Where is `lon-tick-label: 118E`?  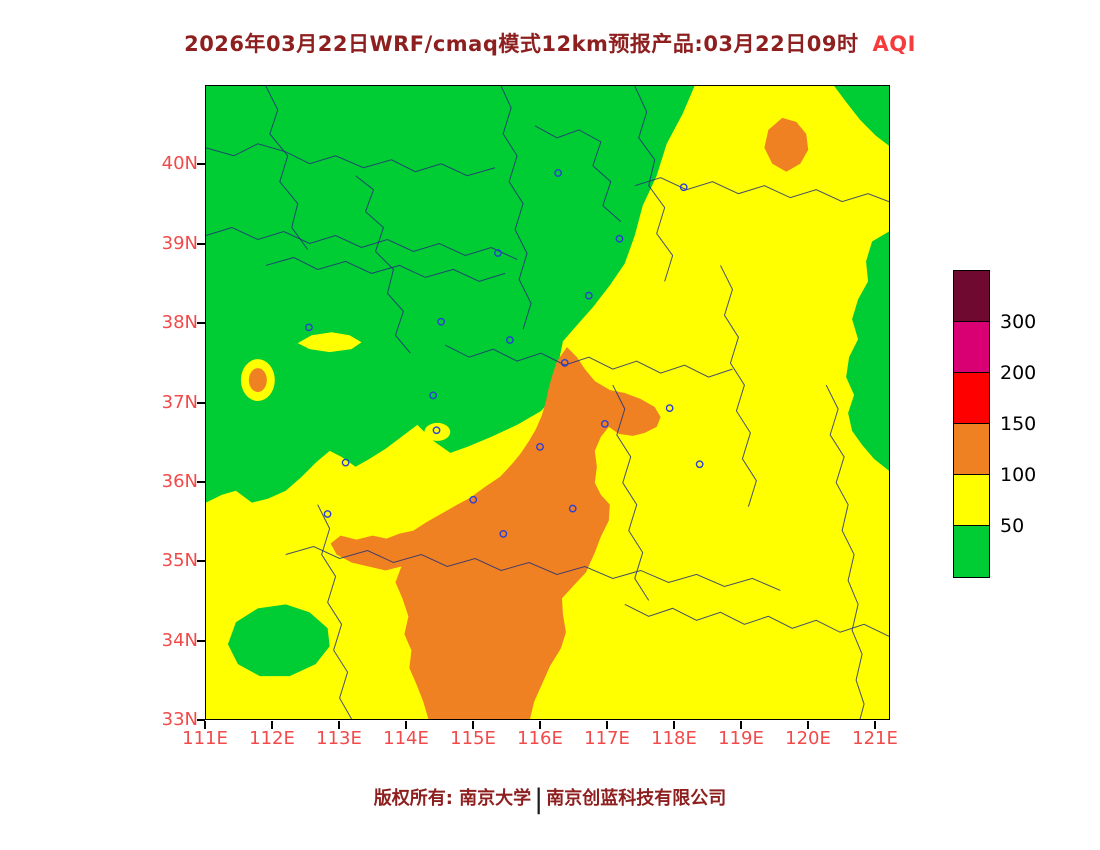
lon-tick-label: 118E is located at coordinates (674, 738).